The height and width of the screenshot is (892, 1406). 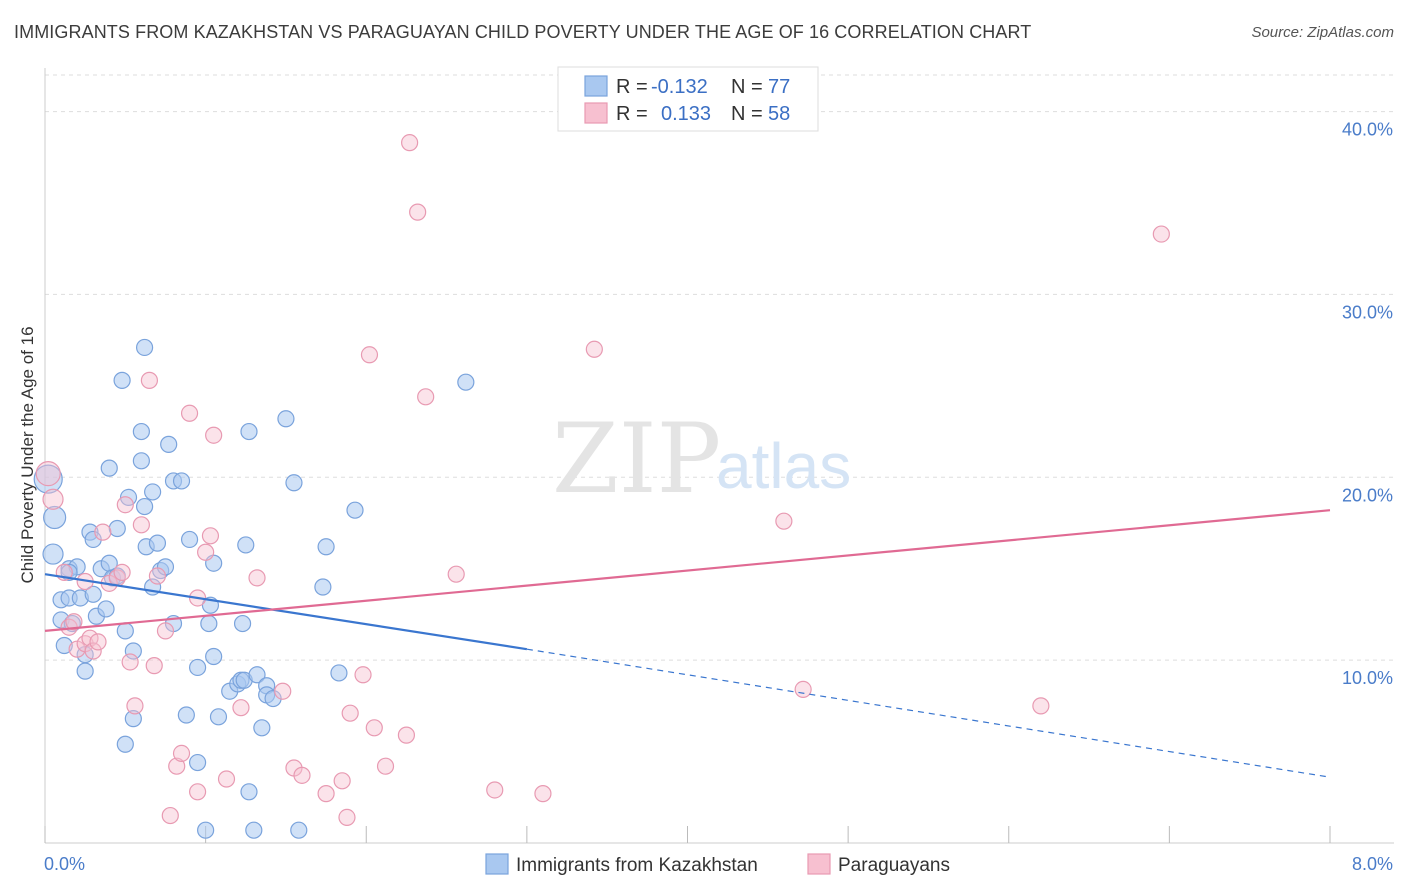 I want to click on y-tick-labels: 10.0% 20.0% 30.0% 40.0%, so click(x=1367, y=404).